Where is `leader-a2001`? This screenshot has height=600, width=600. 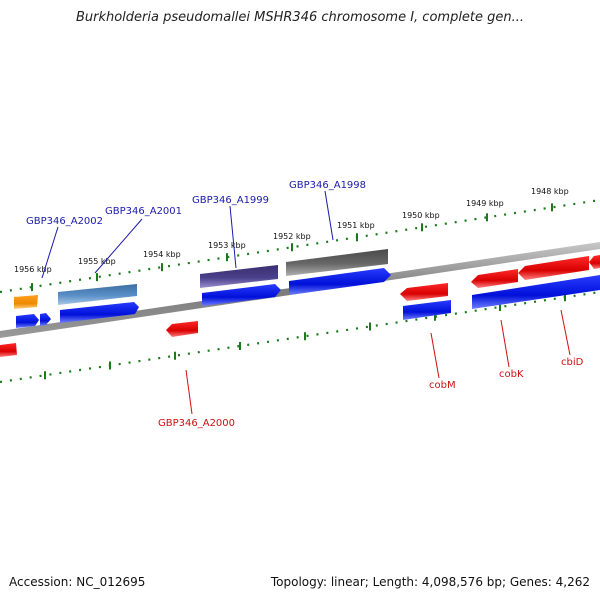 leader-a2001 is located at coordinates (118, 246).